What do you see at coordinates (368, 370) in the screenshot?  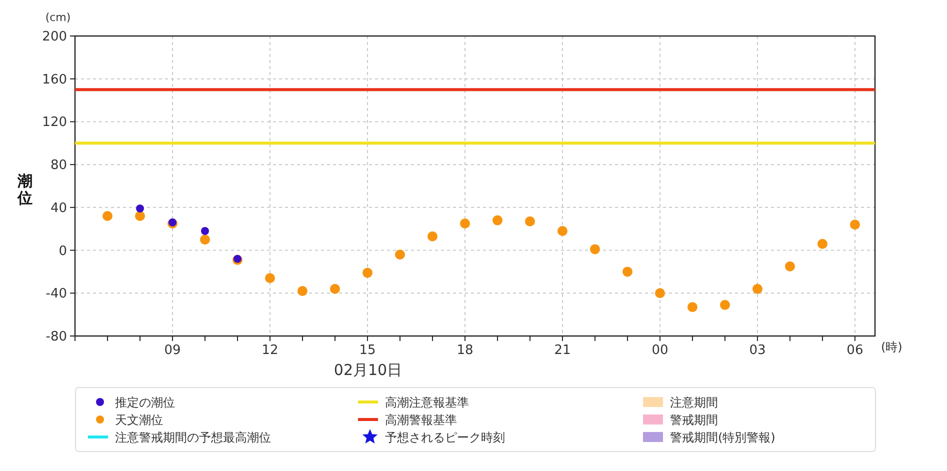 I see `text: 02月10日` at bounding box center [368, 370].